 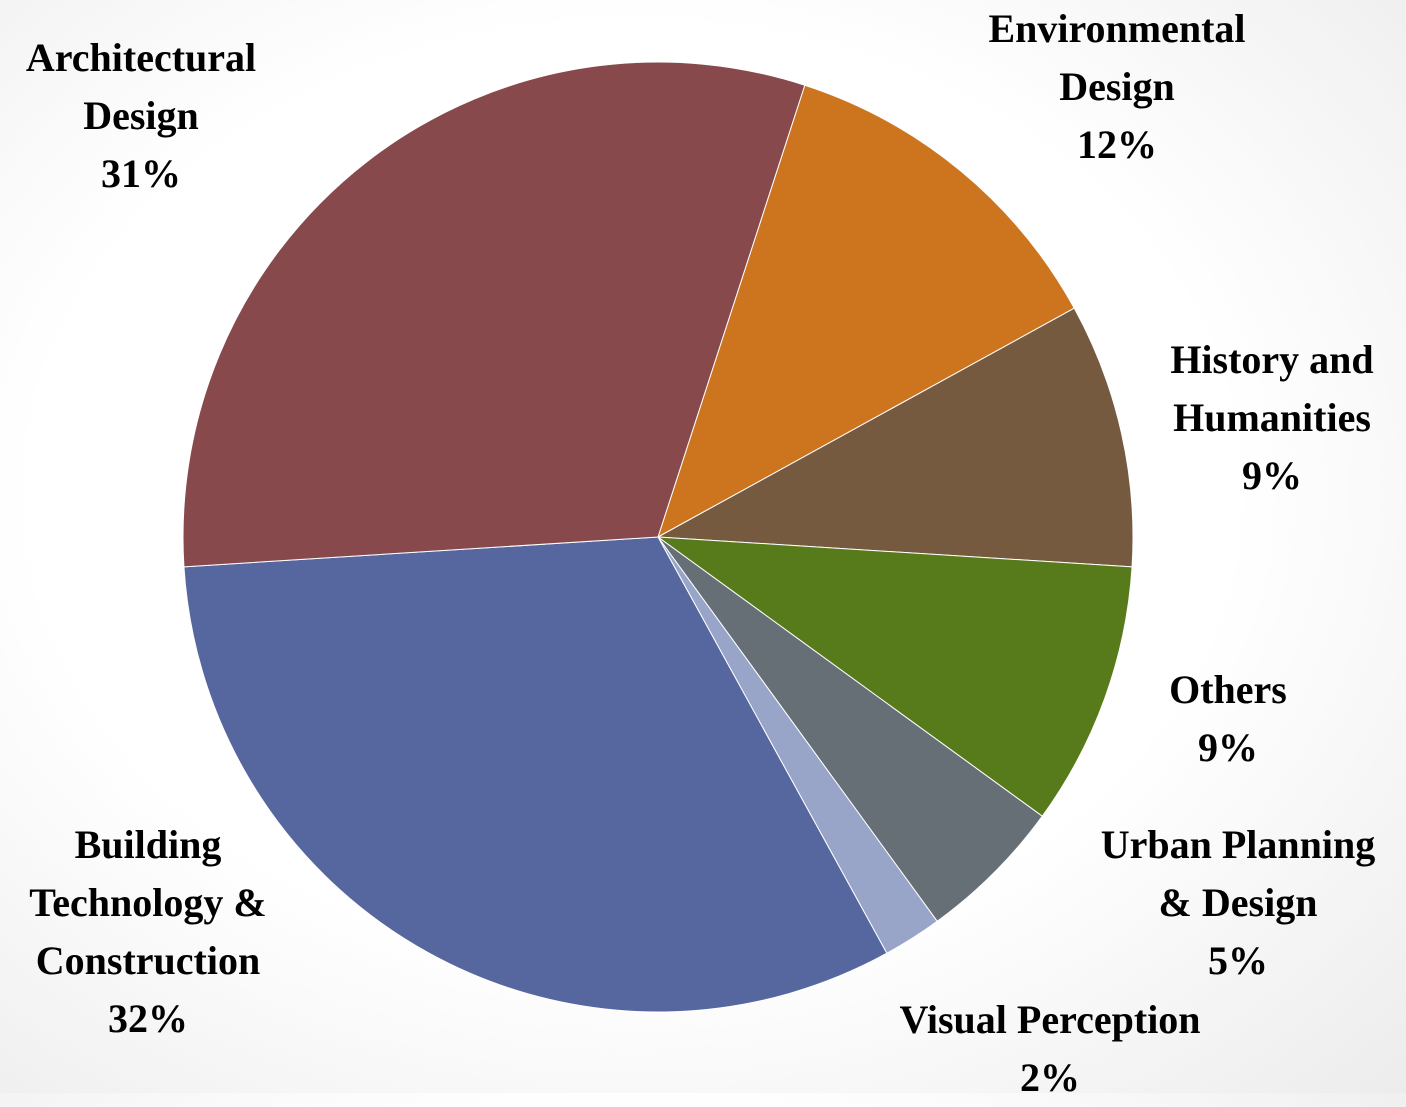 What do you see at coordinates (1228, 689) in the screenshot?
I see `category-label: Others` at bounding box center [1228, 689].